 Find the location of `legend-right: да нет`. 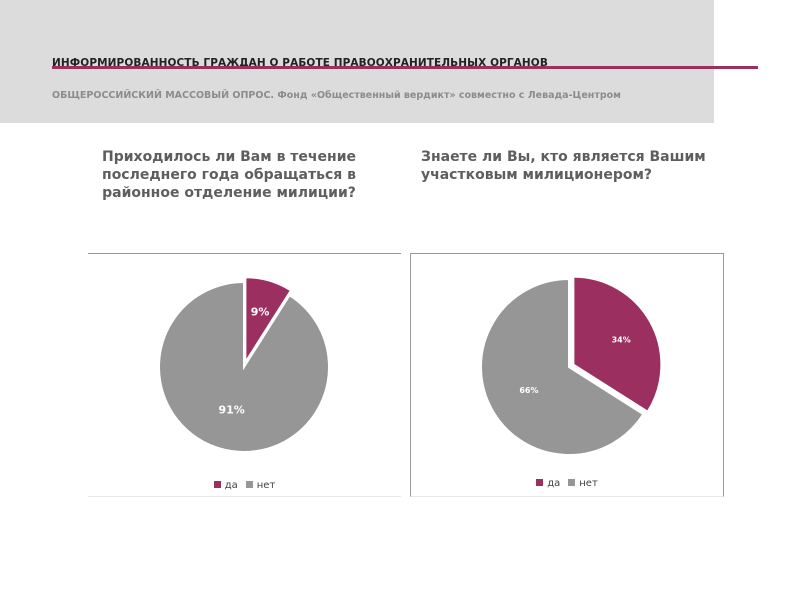

legend-right: да нет is located at coordinates (567, 483).